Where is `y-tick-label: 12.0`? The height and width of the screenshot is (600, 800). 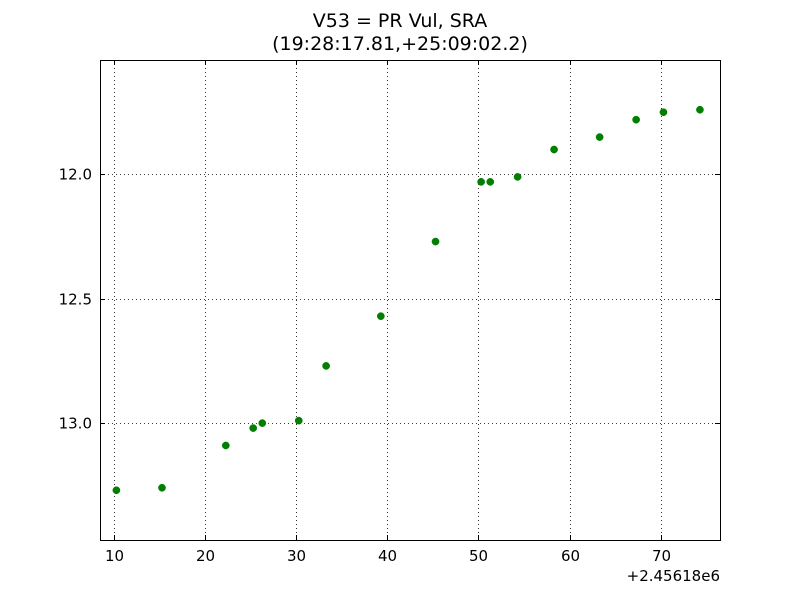 y-tick-label: 12.0 is located at coordinates (75, 175).